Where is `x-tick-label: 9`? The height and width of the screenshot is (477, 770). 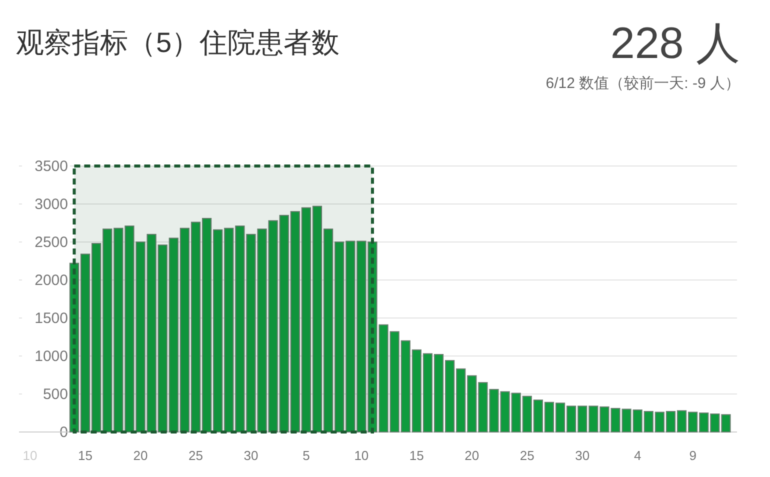 x-tick-label: 9 is located at coordinates (692, 455).